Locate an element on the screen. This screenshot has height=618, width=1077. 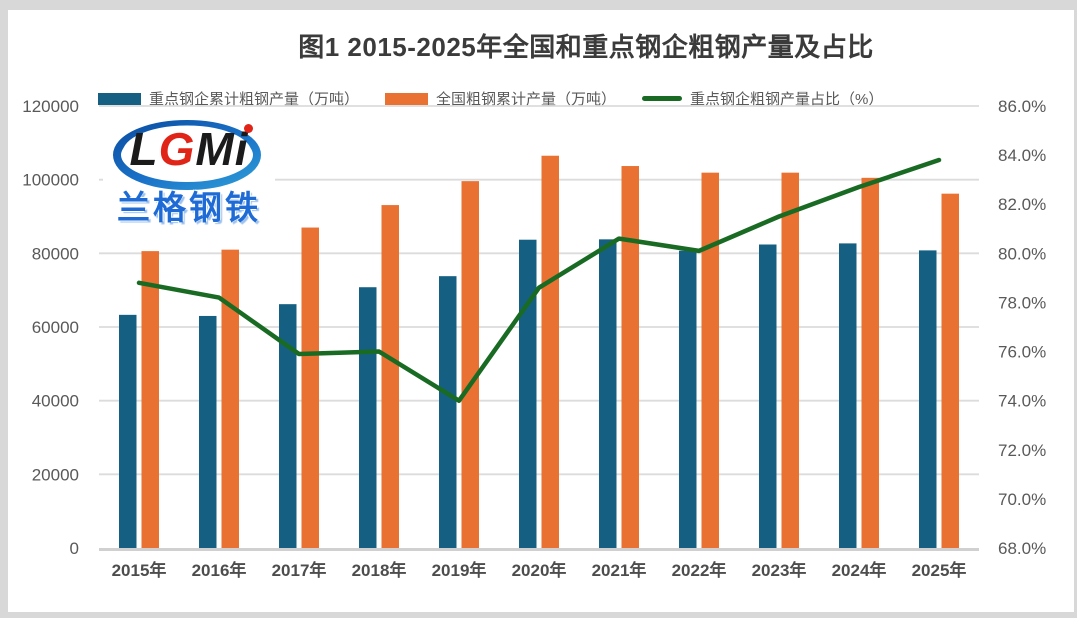
legend-item-key-enterprises: 重点钢企累计粗钢产量（万吨） is located at coordinates (228, 98).